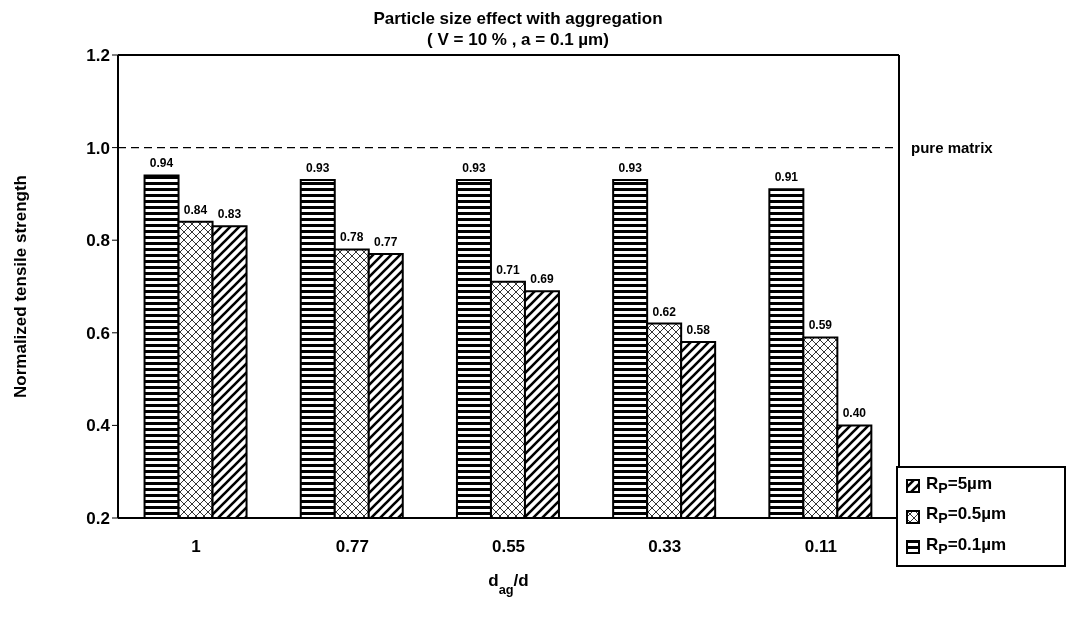 The width and height of the screenshot is (1075, 637). I want to click on y-tick-label: 0.8, so click(98, 241).